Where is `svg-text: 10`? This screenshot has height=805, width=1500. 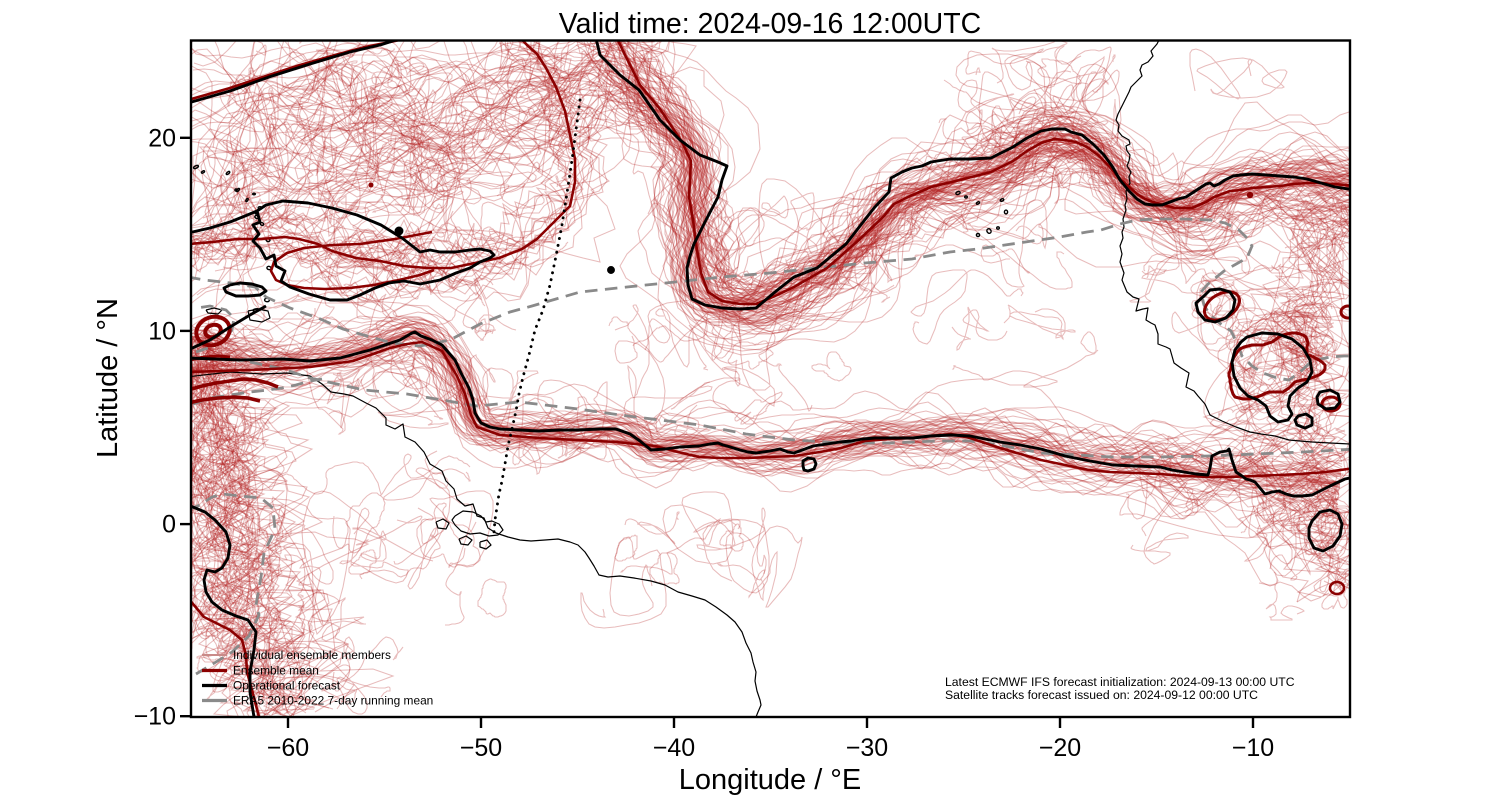 svg-text: 10 is located at coordinates (162, 331).